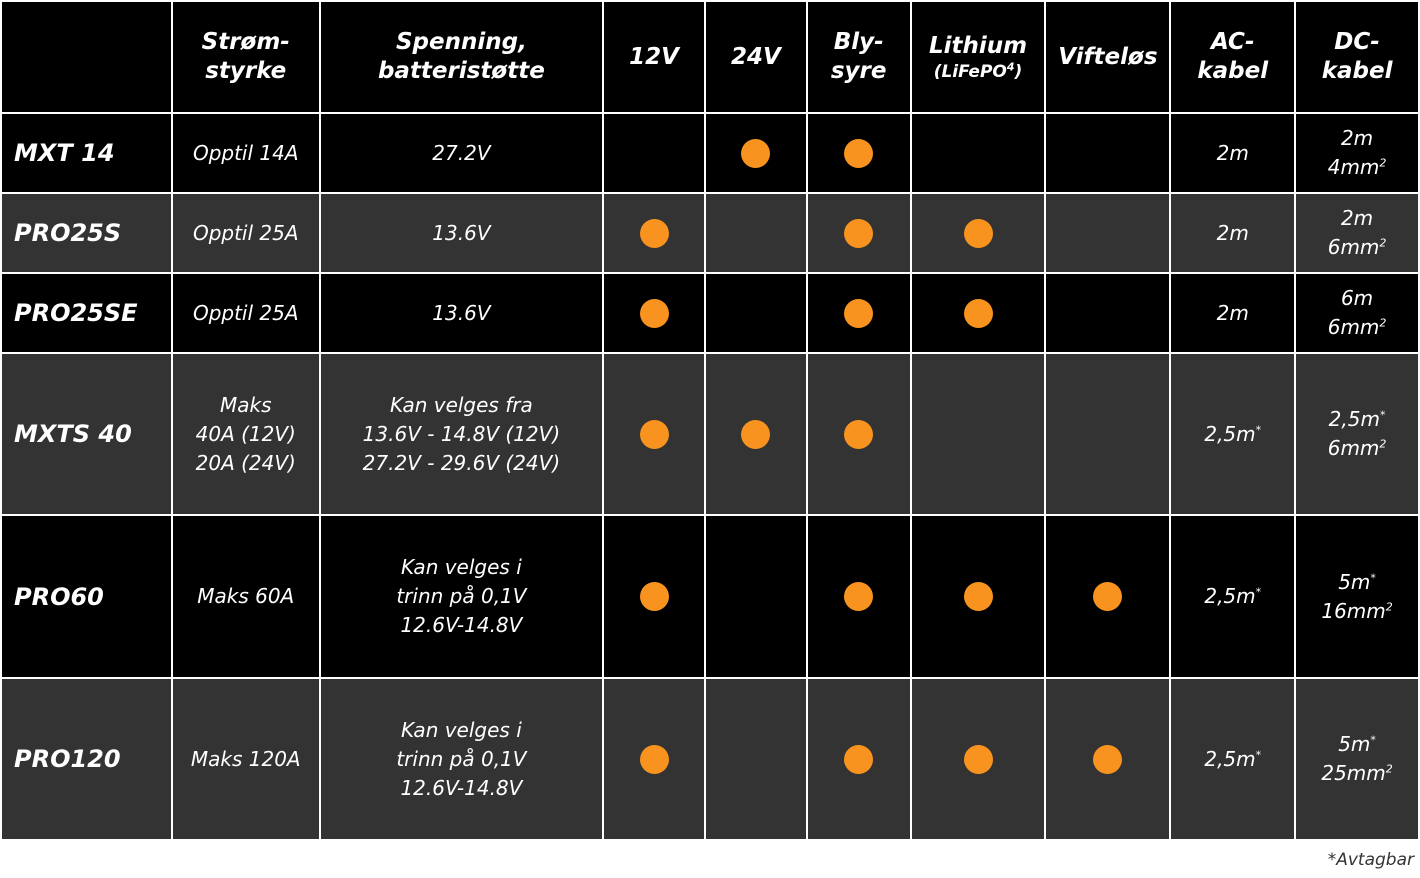 Image resolution: width=1420 pixels, height=878 pixels. I want to click on header-label: DC-, so click(1357, 42).